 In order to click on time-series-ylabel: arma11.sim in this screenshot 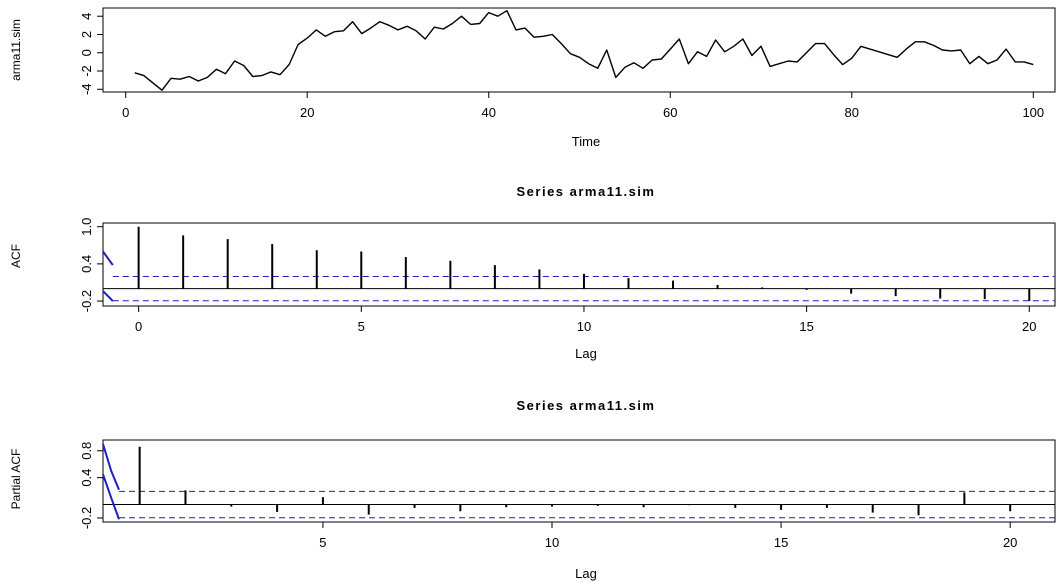, I will do `click(16, 50)`.